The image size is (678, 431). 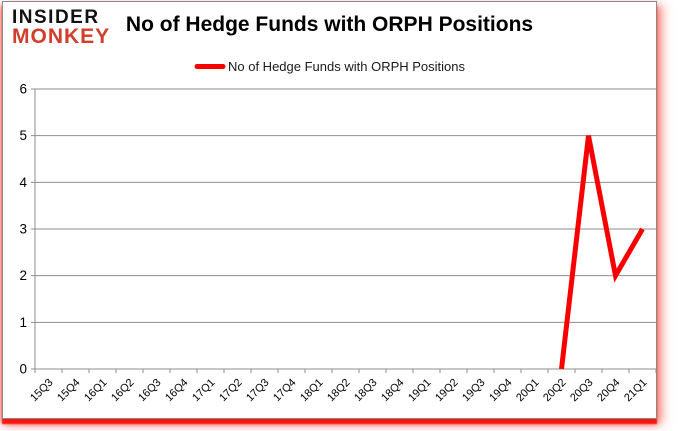 What do you see at coordinates (346, 66) in the screenshot?
I see `legend-label: No of Hedge Funds with ORPH Positions` at bounding box center [346, 66].